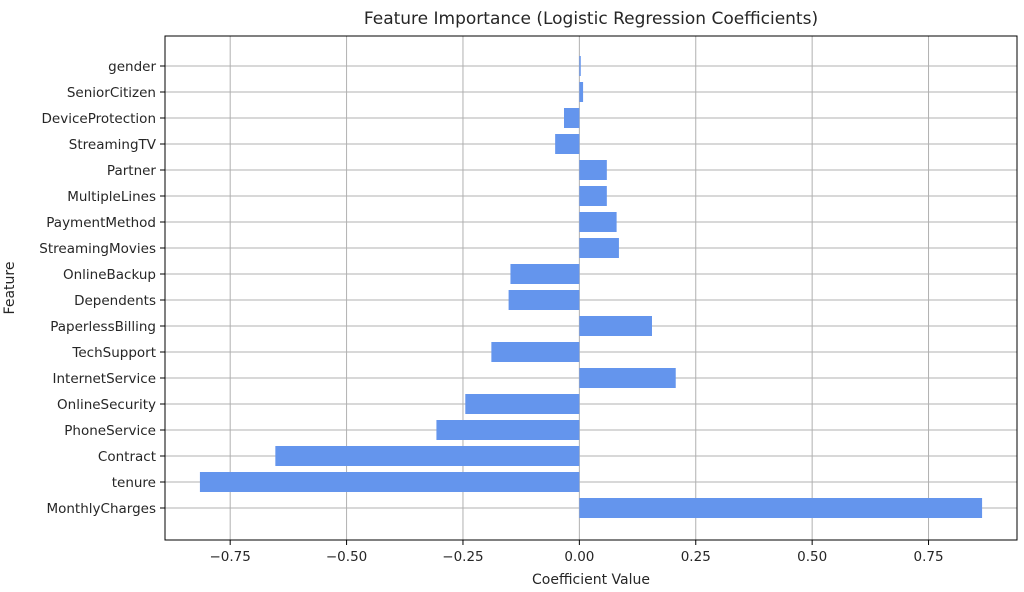  I want to click on y-tick-label: PaperlessBilling, so click(103, 327).